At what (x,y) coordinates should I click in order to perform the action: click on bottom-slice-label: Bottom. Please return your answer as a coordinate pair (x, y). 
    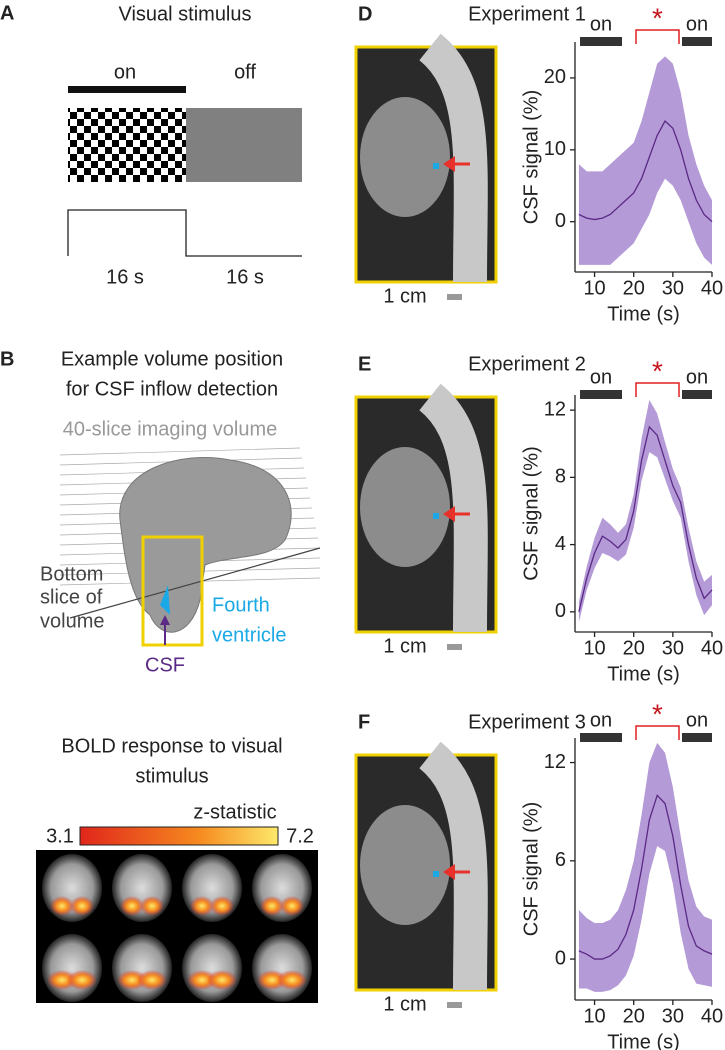
    Looking at the image, I should click on (71, 574).